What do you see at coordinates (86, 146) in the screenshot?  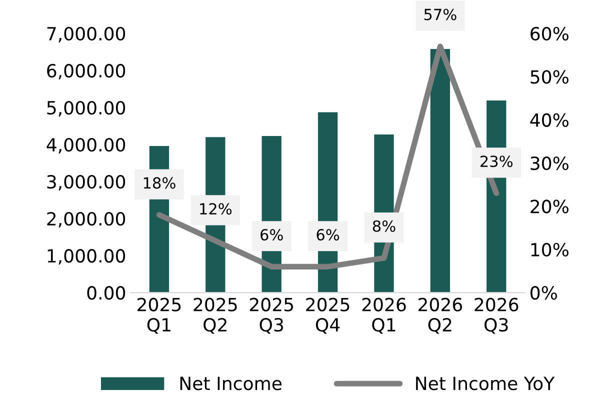 I see `y-tick-label: 4,000.00` at bounding box center [86, 146].